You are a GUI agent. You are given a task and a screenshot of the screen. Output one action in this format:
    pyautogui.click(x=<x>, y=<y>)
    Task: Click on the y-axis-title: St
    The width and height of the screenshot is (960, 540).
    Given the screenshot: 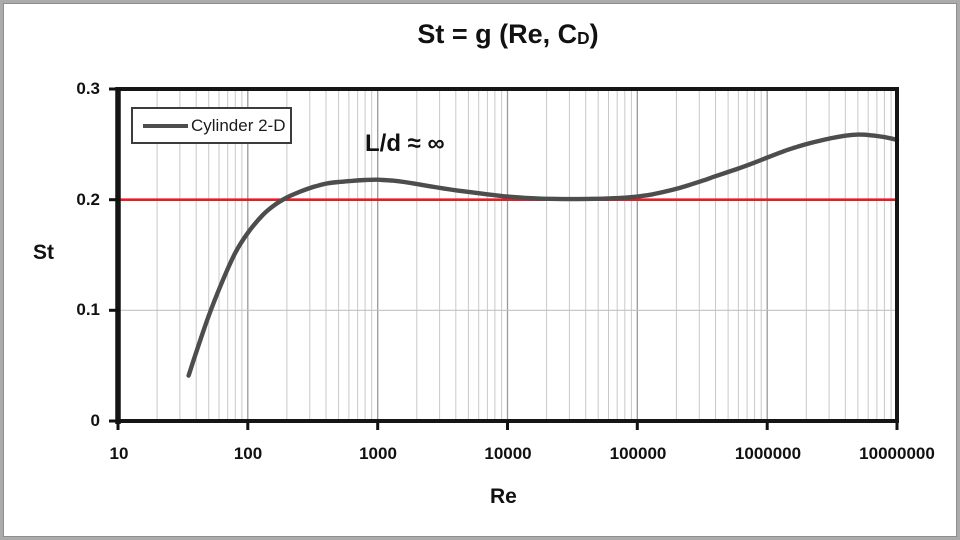 What is the action you would take?
    pyautogui.click(x=43, y=252)
    